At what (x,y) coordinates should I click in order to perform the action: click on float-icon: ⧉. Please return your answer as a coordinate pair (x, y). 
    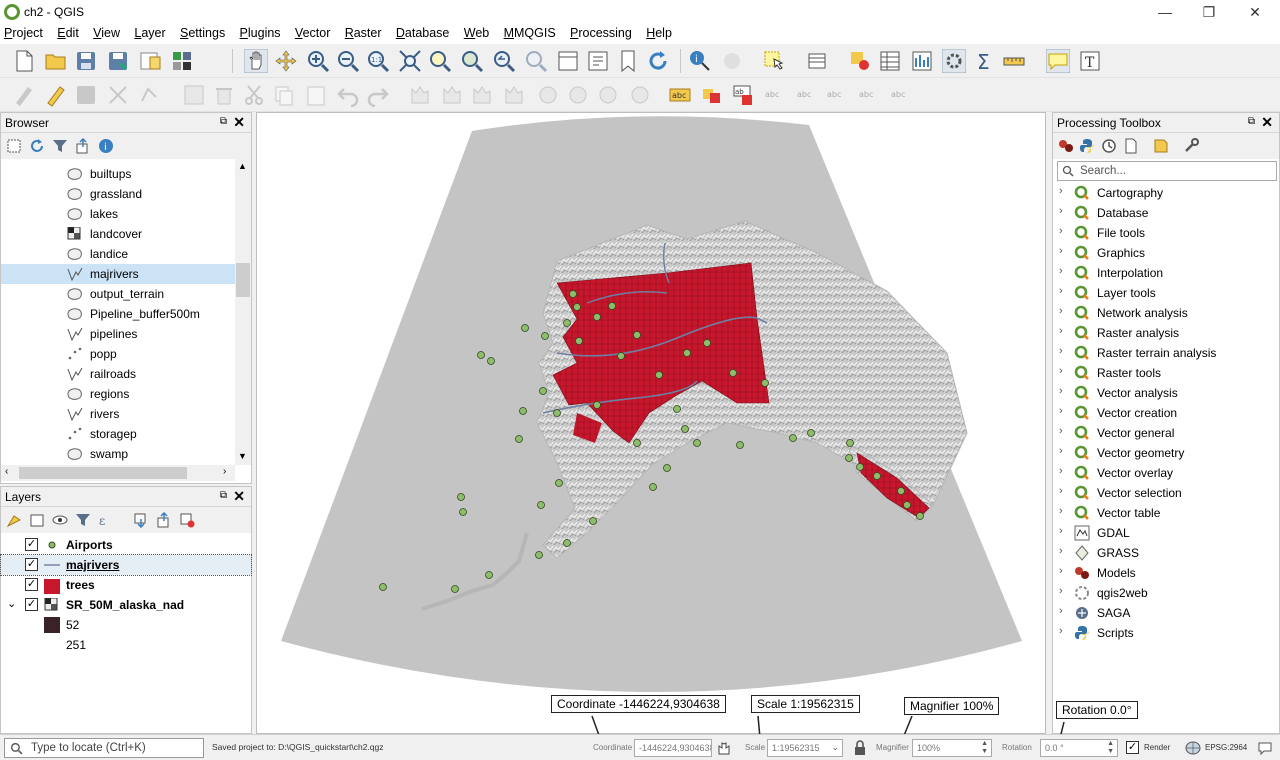
    Looking at the image, I should click on (223, 121).